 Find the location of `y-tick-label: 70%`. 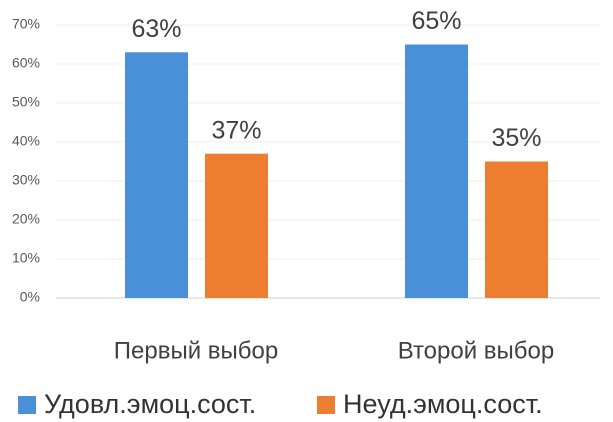

y-tick-label: 70% is located at coordinates (26, 24).